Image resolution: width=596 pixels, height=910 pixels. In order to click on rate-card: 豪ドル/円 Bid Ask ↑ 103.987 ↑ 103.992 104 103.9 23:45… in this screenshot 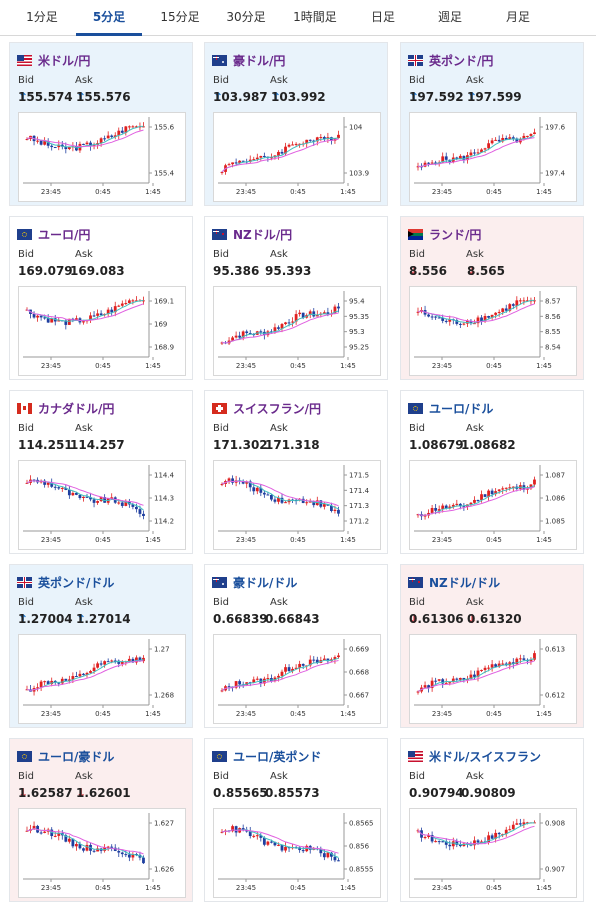, I will do `click(296, 124)`.